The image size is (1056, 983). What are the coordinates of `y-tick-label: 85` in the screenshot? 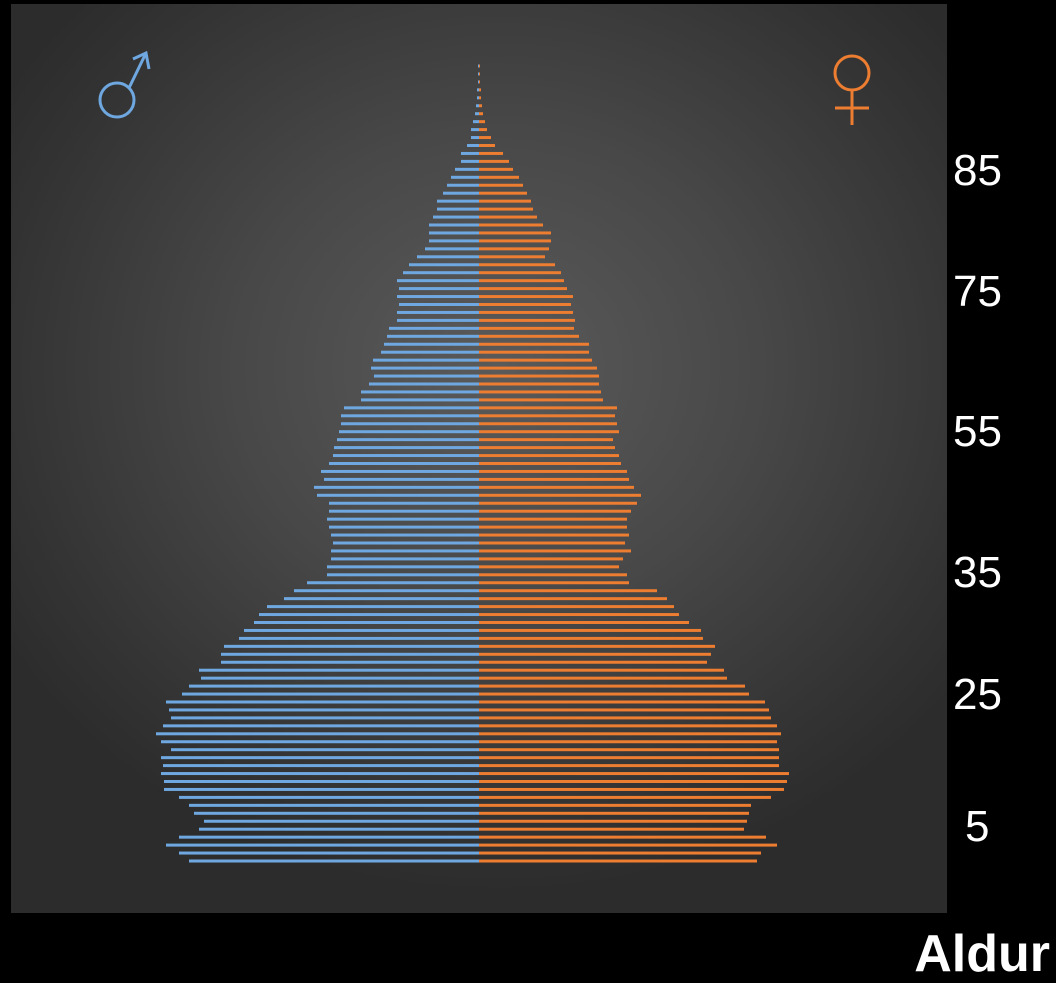 It's located at (977, 170).